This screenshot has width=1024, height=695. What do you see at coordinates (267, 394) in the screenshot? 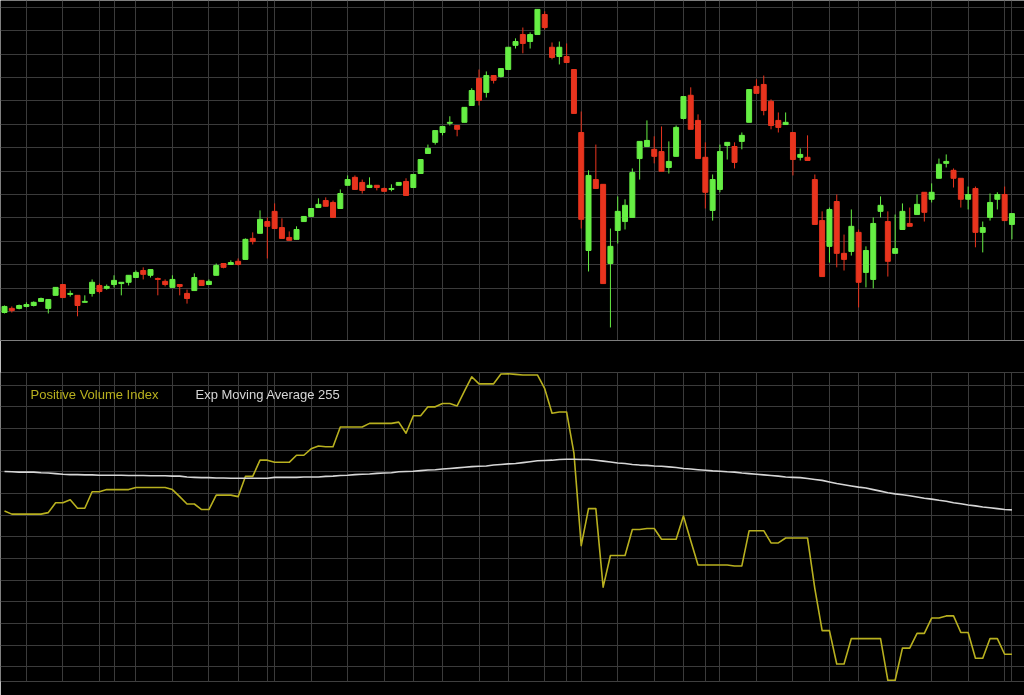
I see `text: Exp Moving Average 255` at bounding box center [267, 394].